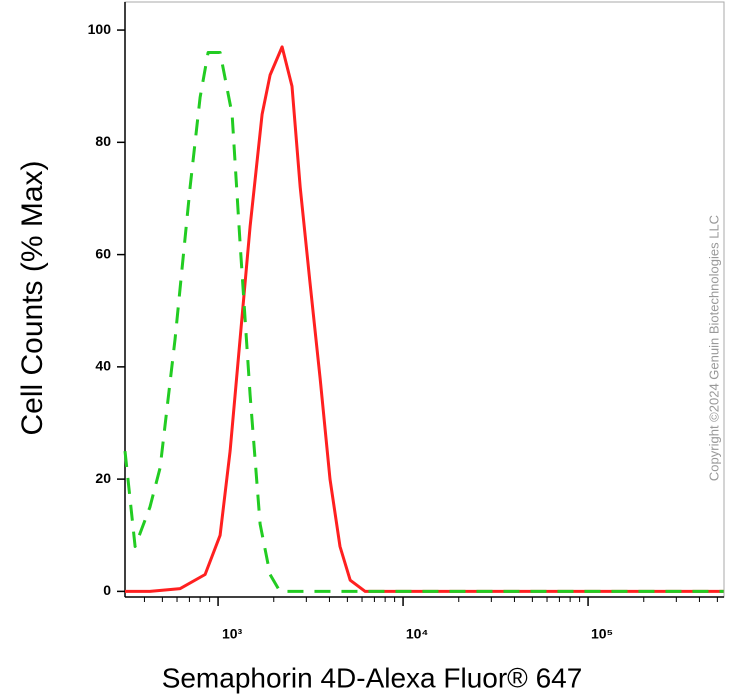 Image resolution: width=754 pixels, height=700 pixels. What do you see at coordinates (232, 634) in the screenshot?
I see `x-tick-label: 10³` at bounding box center [232, 634].